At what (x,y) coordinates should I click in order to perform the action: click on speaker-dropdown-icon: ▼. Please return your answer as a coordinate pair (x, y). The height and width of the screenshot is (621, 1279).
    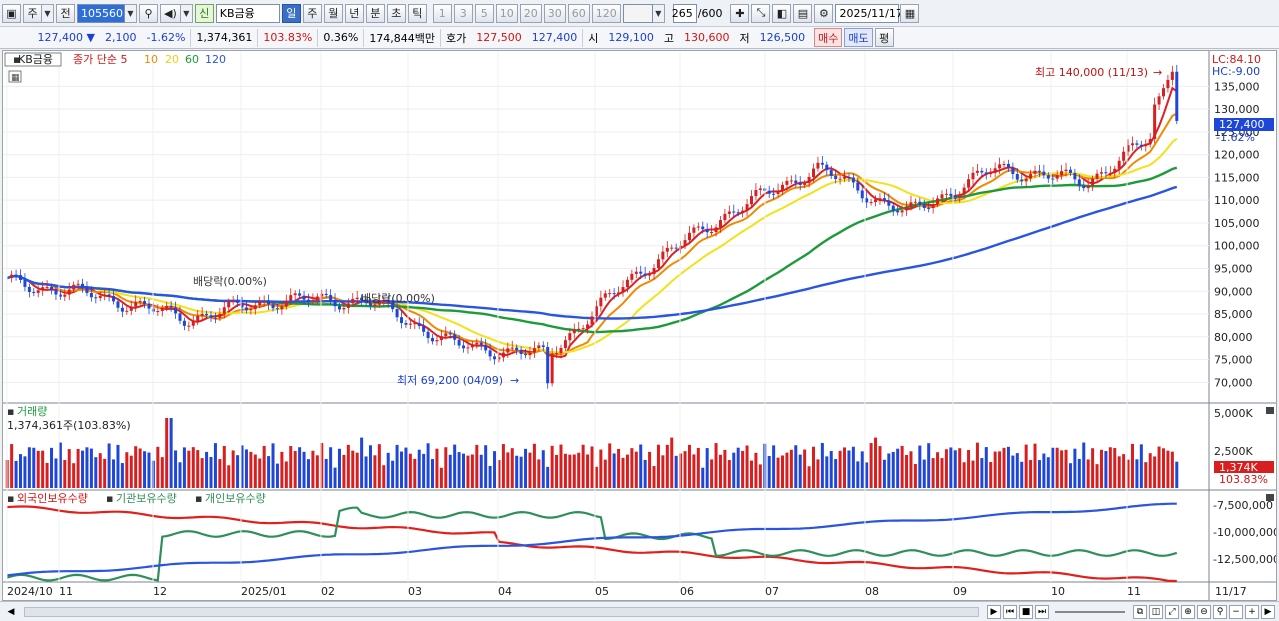
    Looking at the image, I should click on (186, 13).